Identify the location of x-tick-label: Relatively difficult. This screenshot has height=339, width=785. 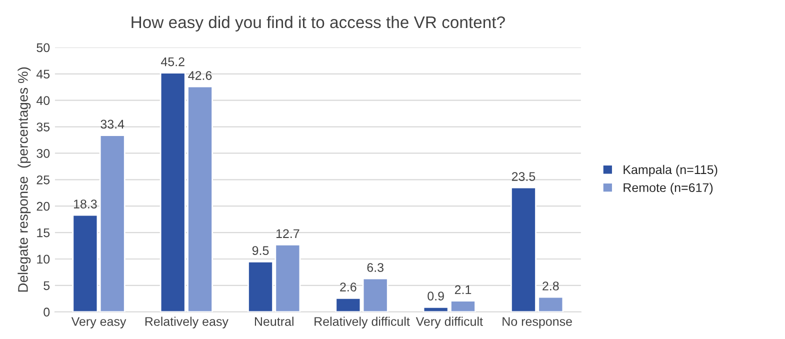
(362, 322).